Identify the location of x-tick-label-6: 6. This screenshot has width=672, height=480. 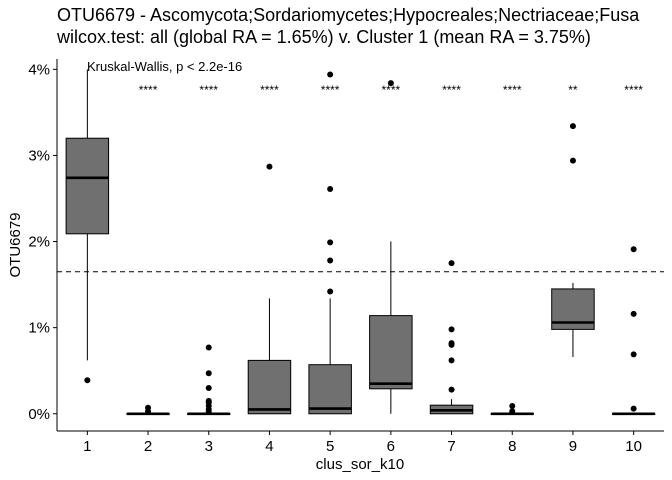
(391, 446).